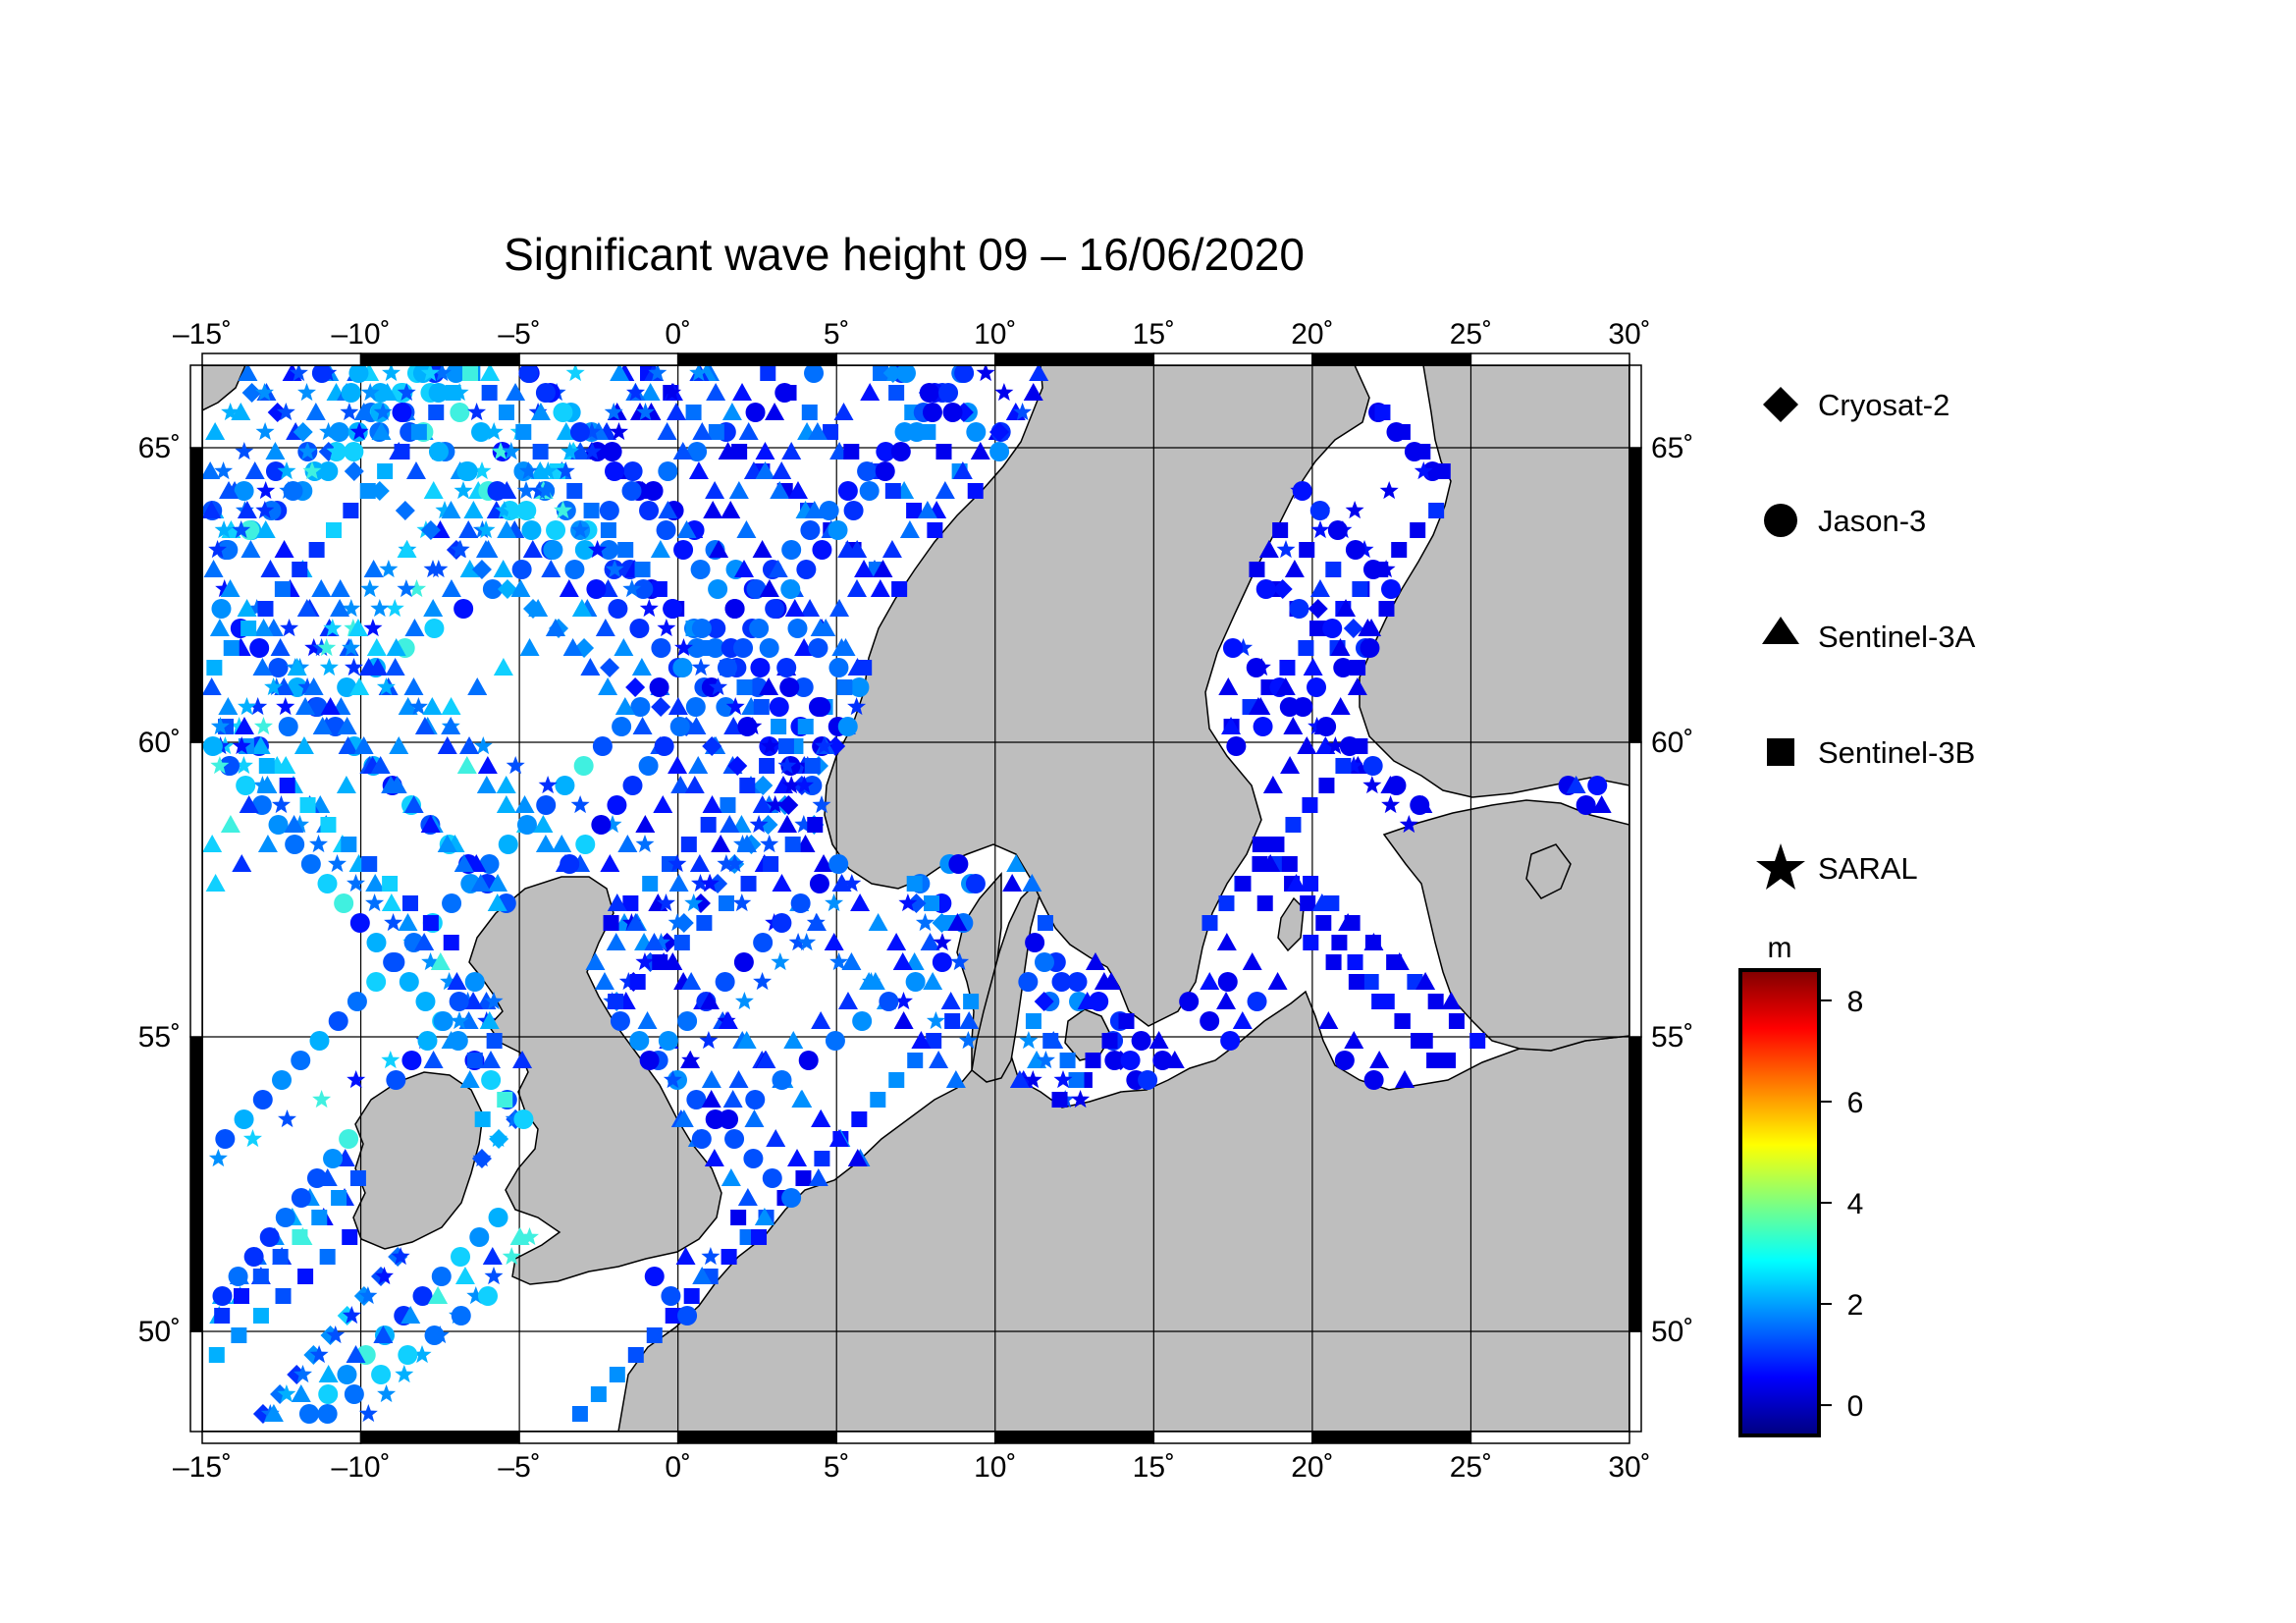 The width and height of the screenshot is (2296, 1623). Describe the element at coordinates (202, 1467) in the screenshot. I see `lon-tick-label-bottom: –15˚` at that location.